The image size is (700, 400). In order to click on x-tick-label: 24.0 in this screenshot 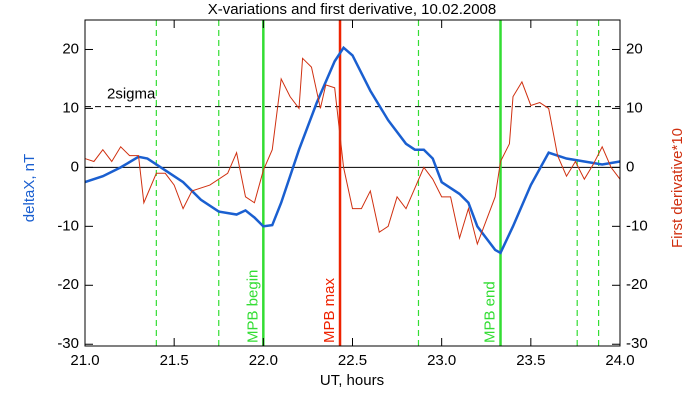, I will do `click(619, 360)`.